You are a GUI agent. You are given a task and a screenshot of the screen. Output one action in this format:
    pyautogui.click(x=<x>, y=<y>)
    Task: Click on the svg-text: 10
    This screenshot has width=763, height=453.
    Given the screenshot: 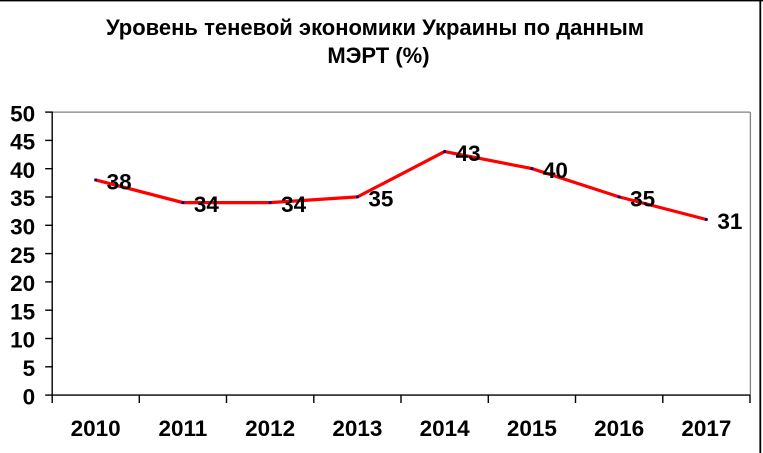 What is the action you would take?
    pyautogui.click(x=22, y=340)
    